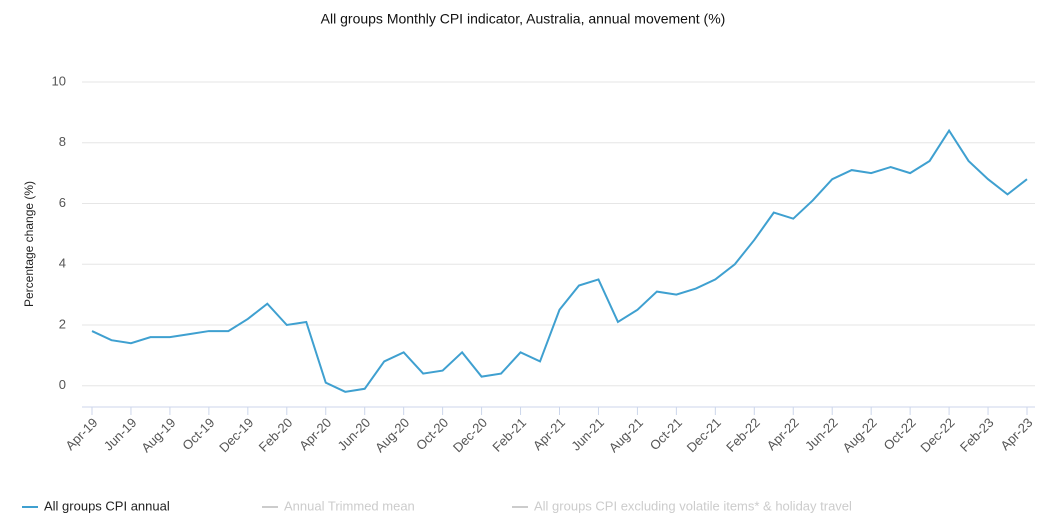 The height and width of the screenshot is (528, 1047). What do you see at coordinates (704, 435) in the screenshot?
I see `x-tick-label: Dec-21` at bounding box center [704, 435].